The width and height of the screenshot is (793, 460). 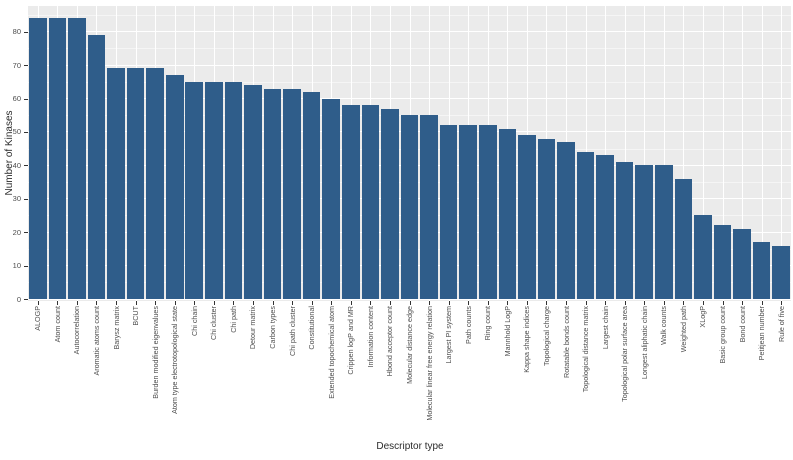 What do you see at coordinates (742, 324) in the screenshot?
I see `x-category-label: Bond count` at bounding box center [742, 324].